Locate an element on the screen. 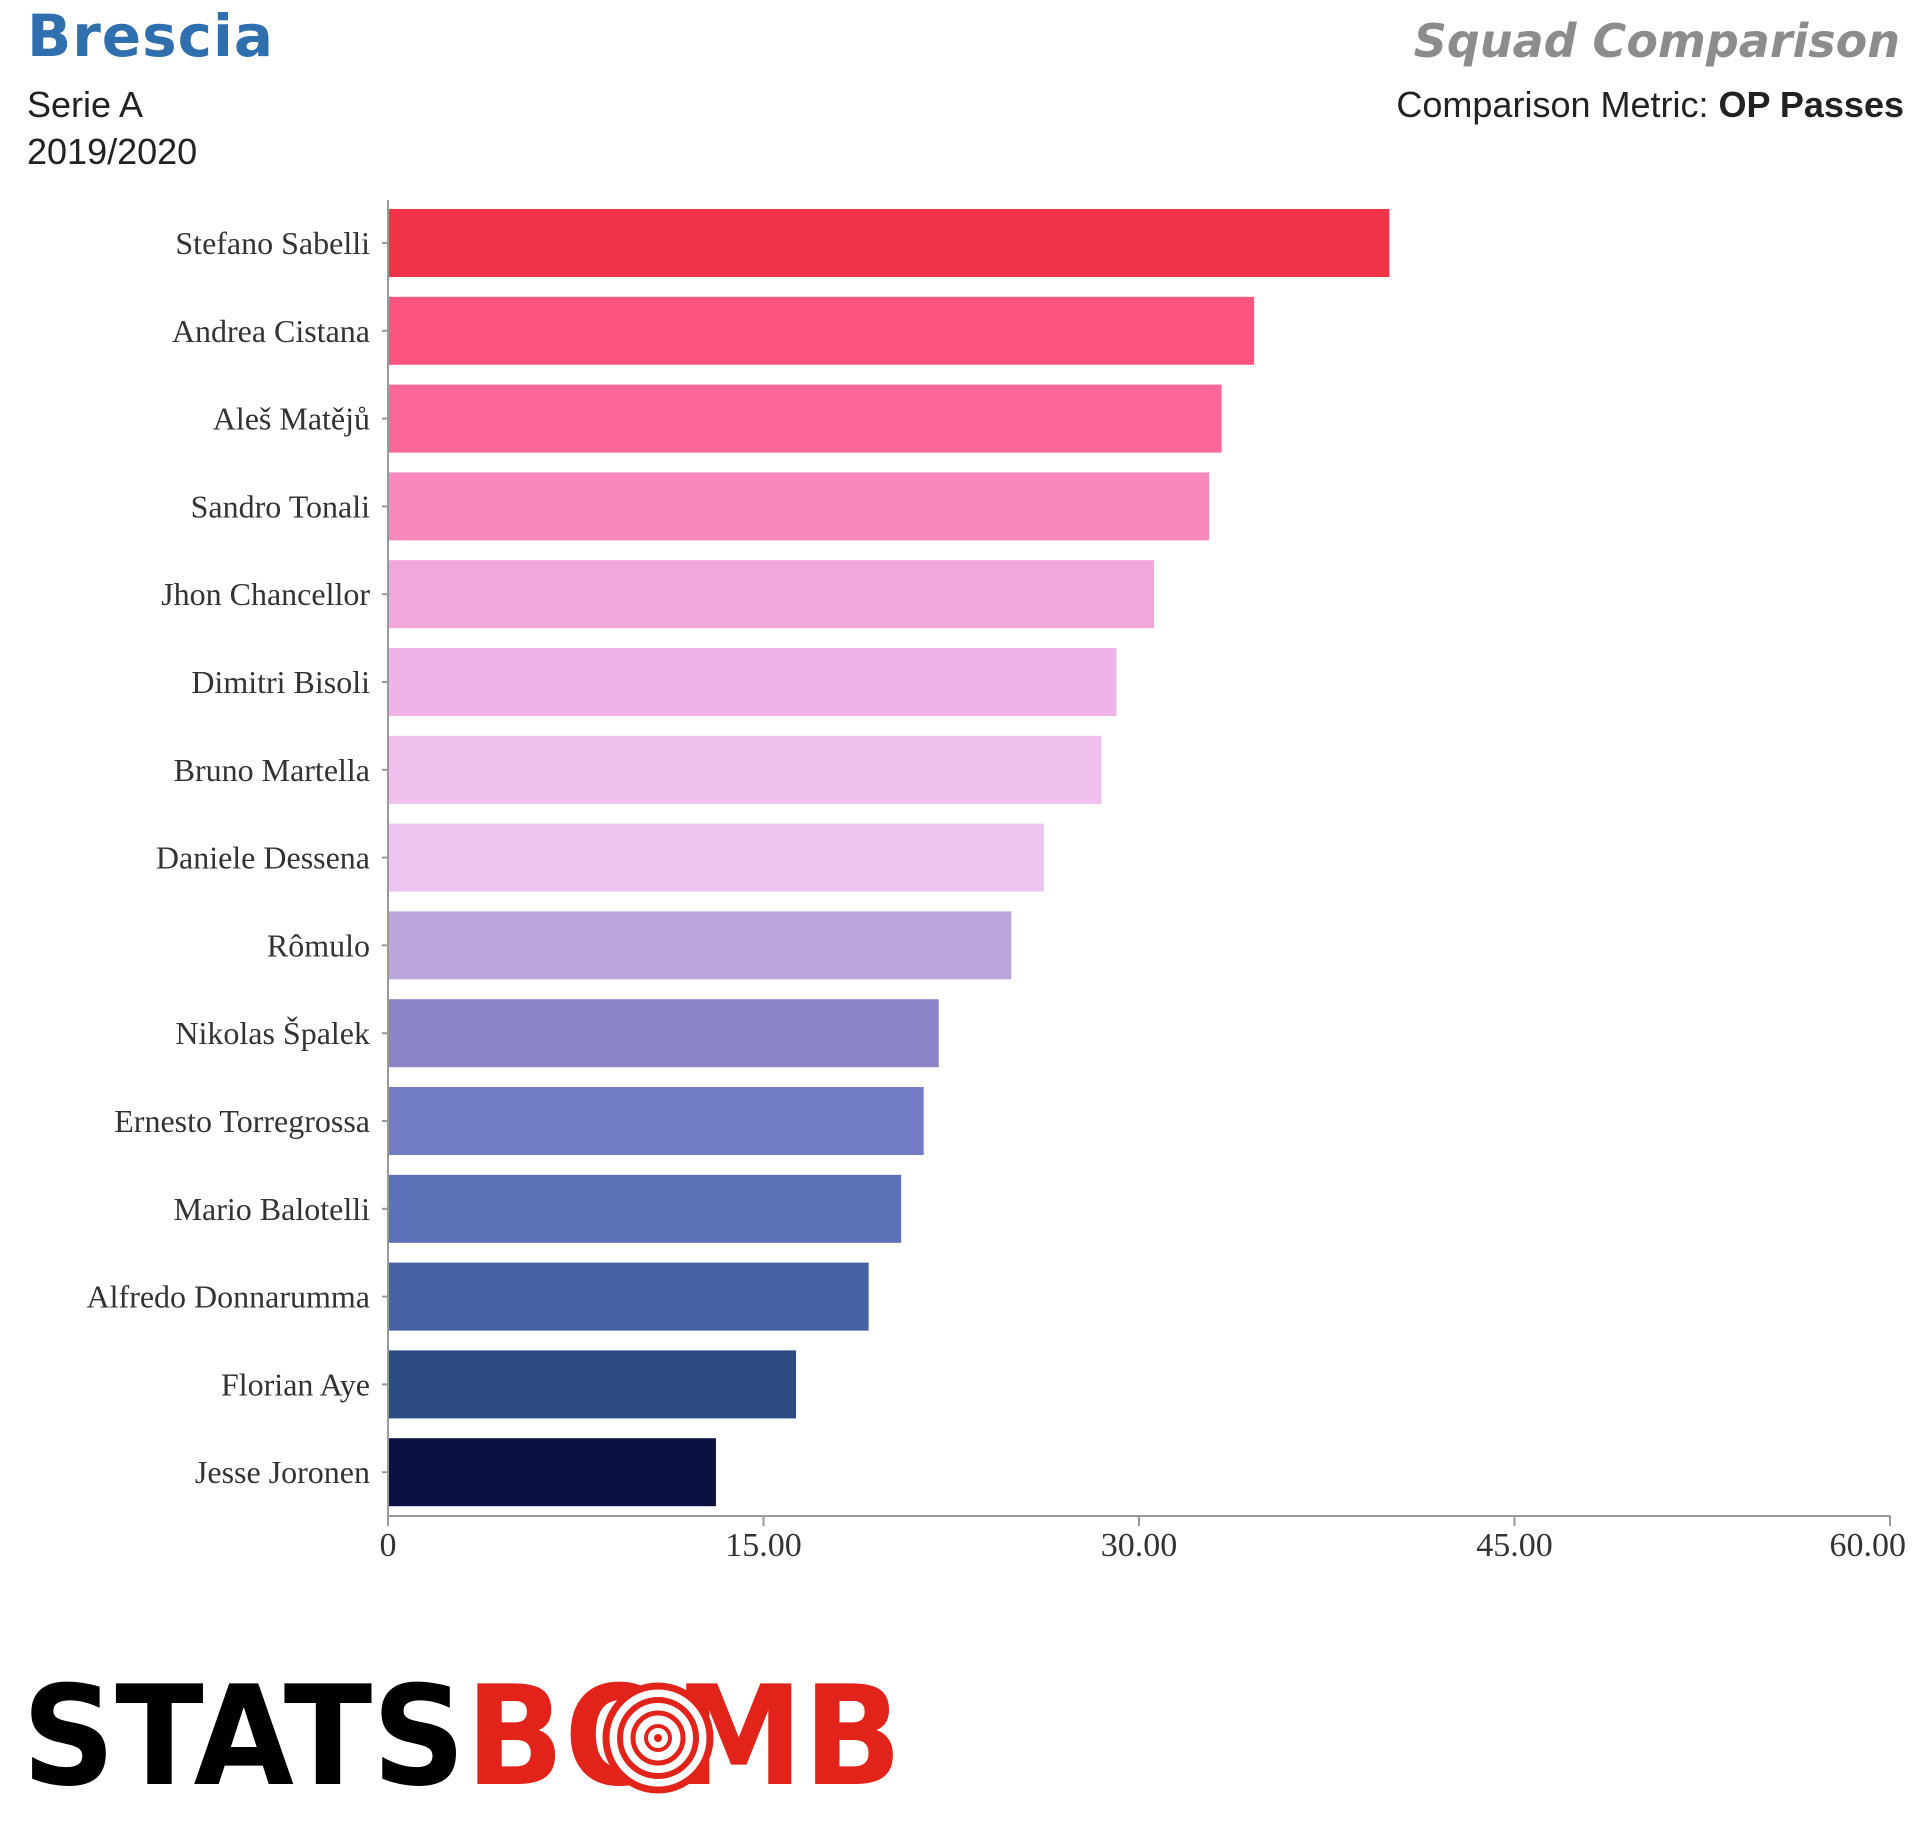 The width and height of the screenshot is (1920, 1826). y-label-daniele-dessena: Daniele Dessena is located at coordinates (263, 858).